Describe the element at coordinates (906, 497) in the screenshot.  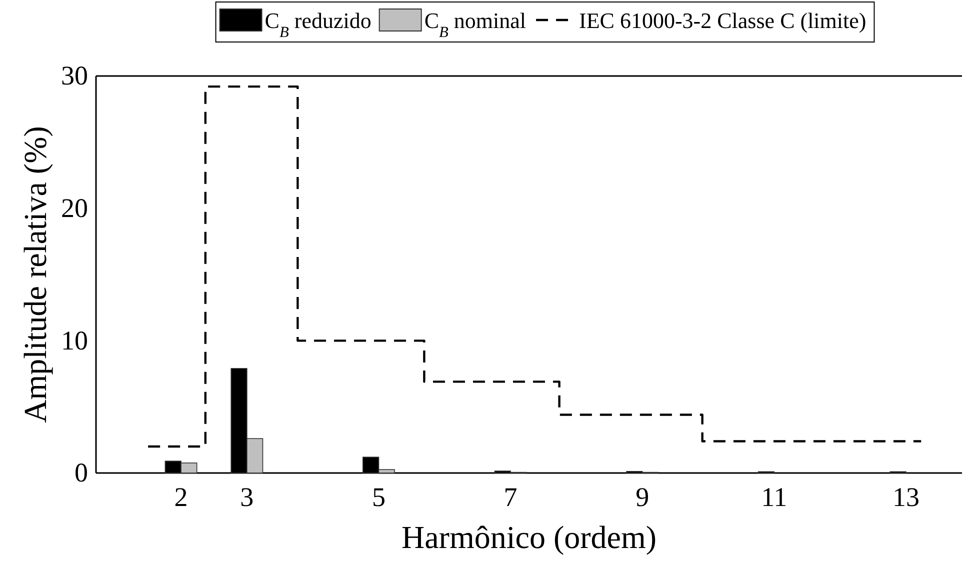
I see `x-tick-label: 13` at that location.